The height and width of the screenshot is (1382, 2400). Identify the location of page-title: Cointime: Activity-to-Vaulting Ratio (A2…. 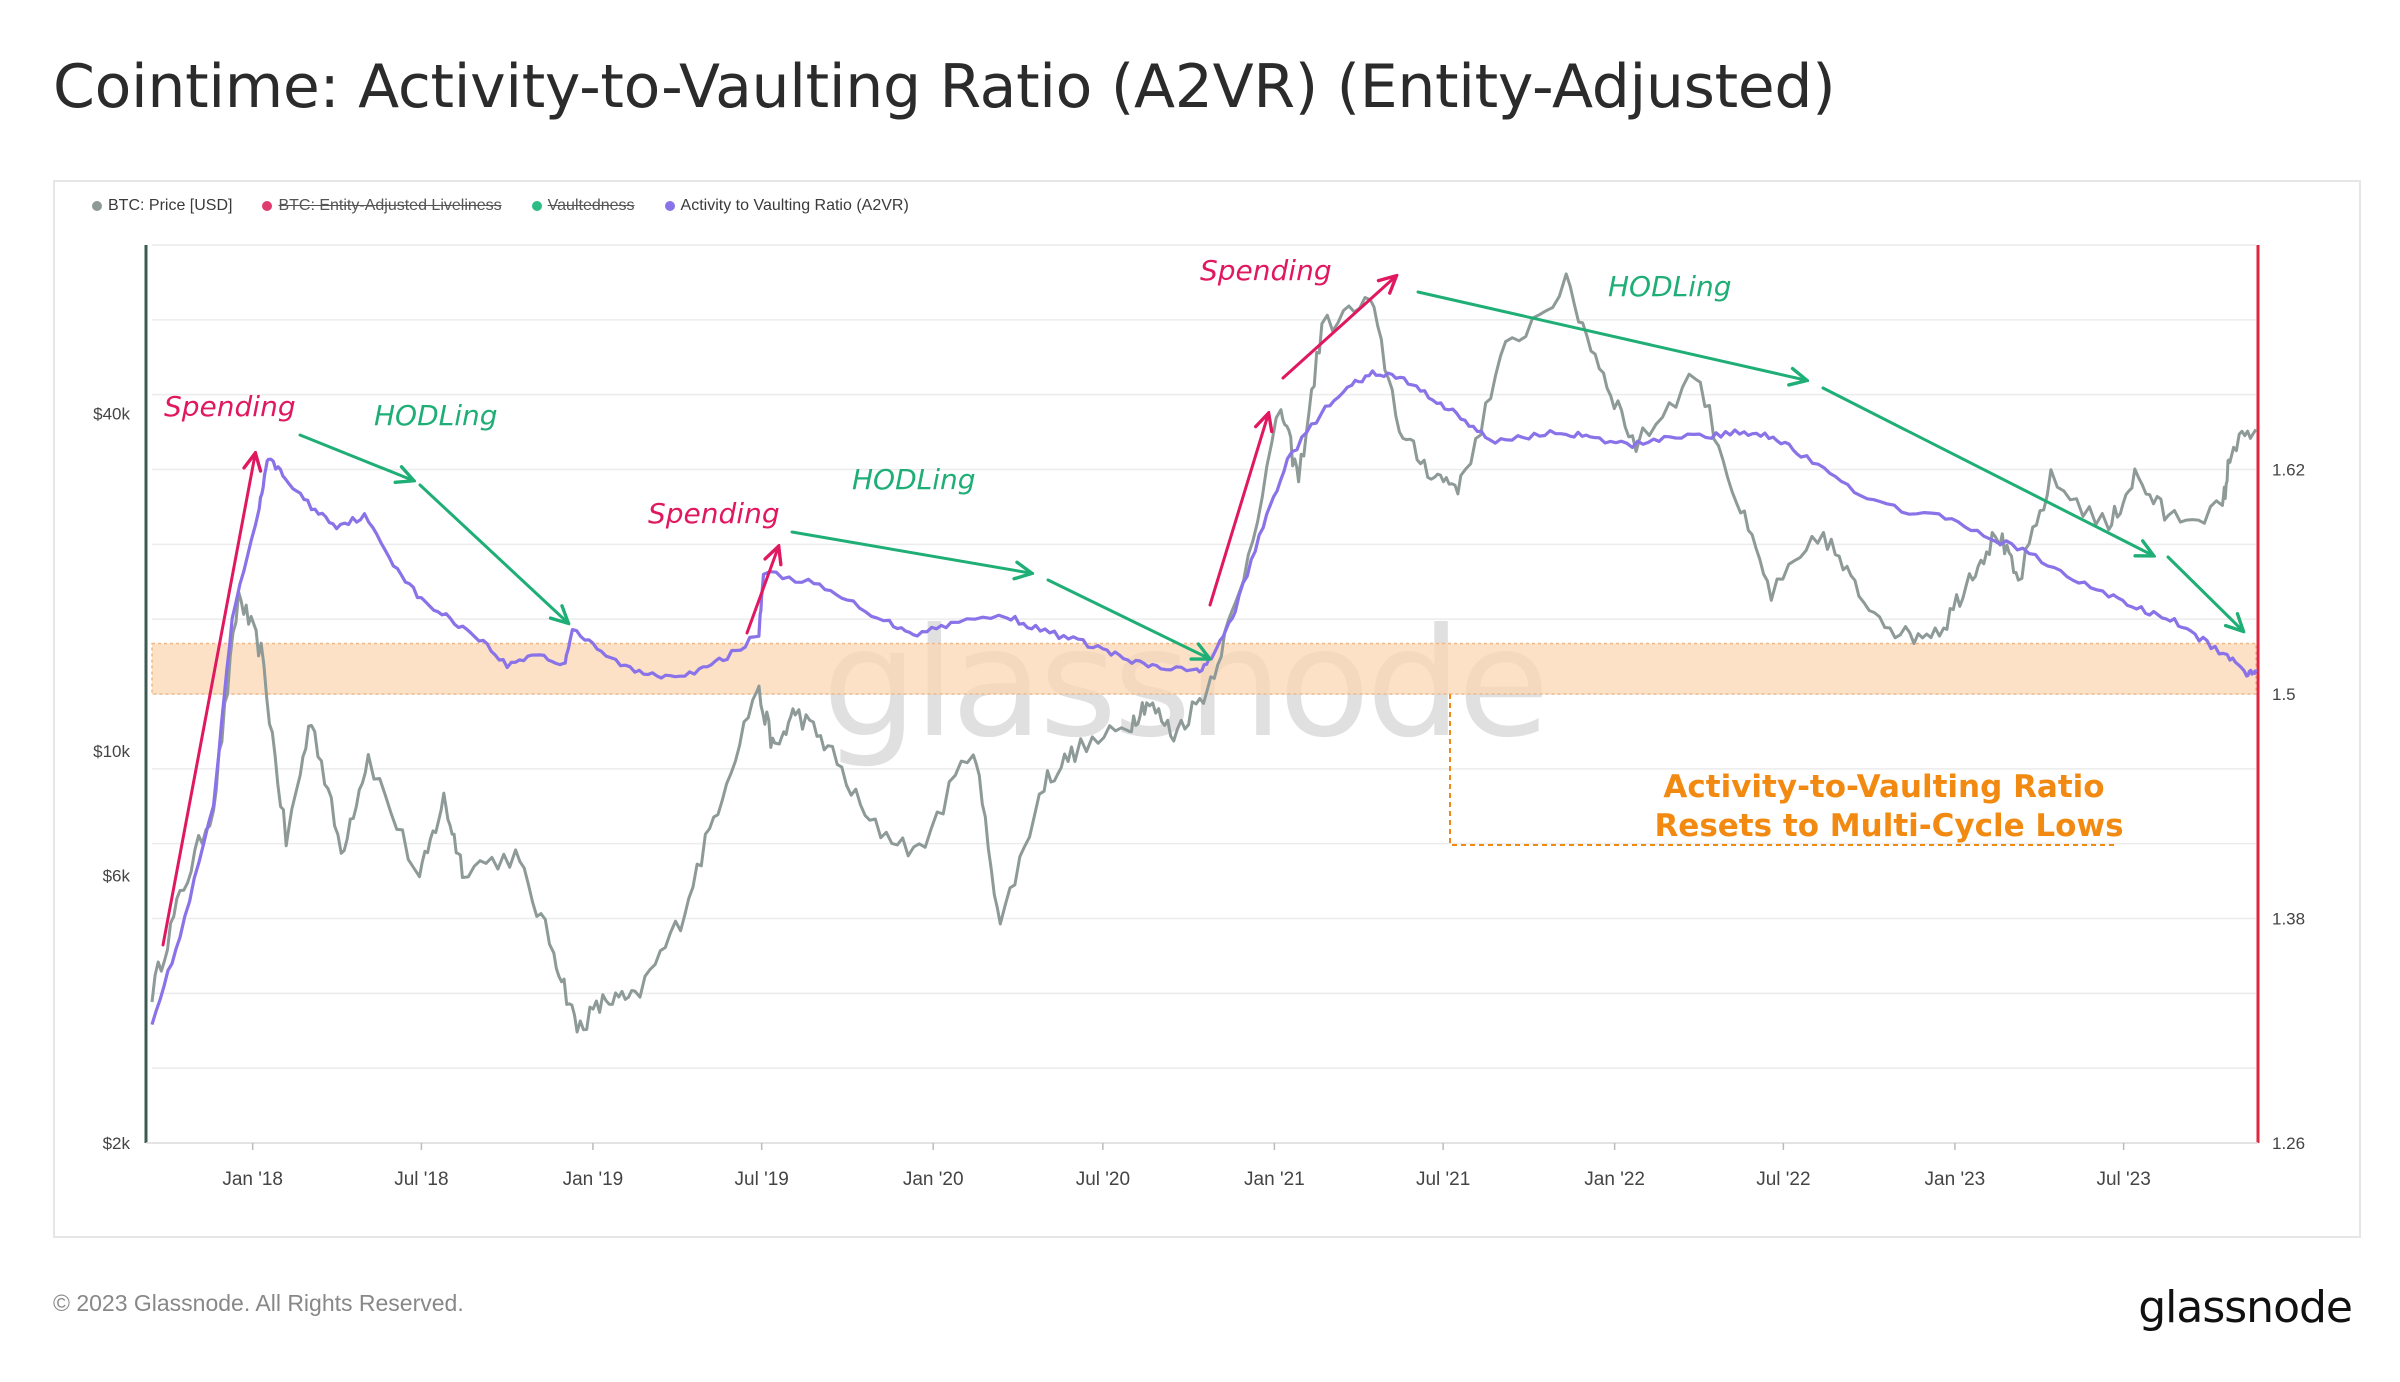
(944, 87).